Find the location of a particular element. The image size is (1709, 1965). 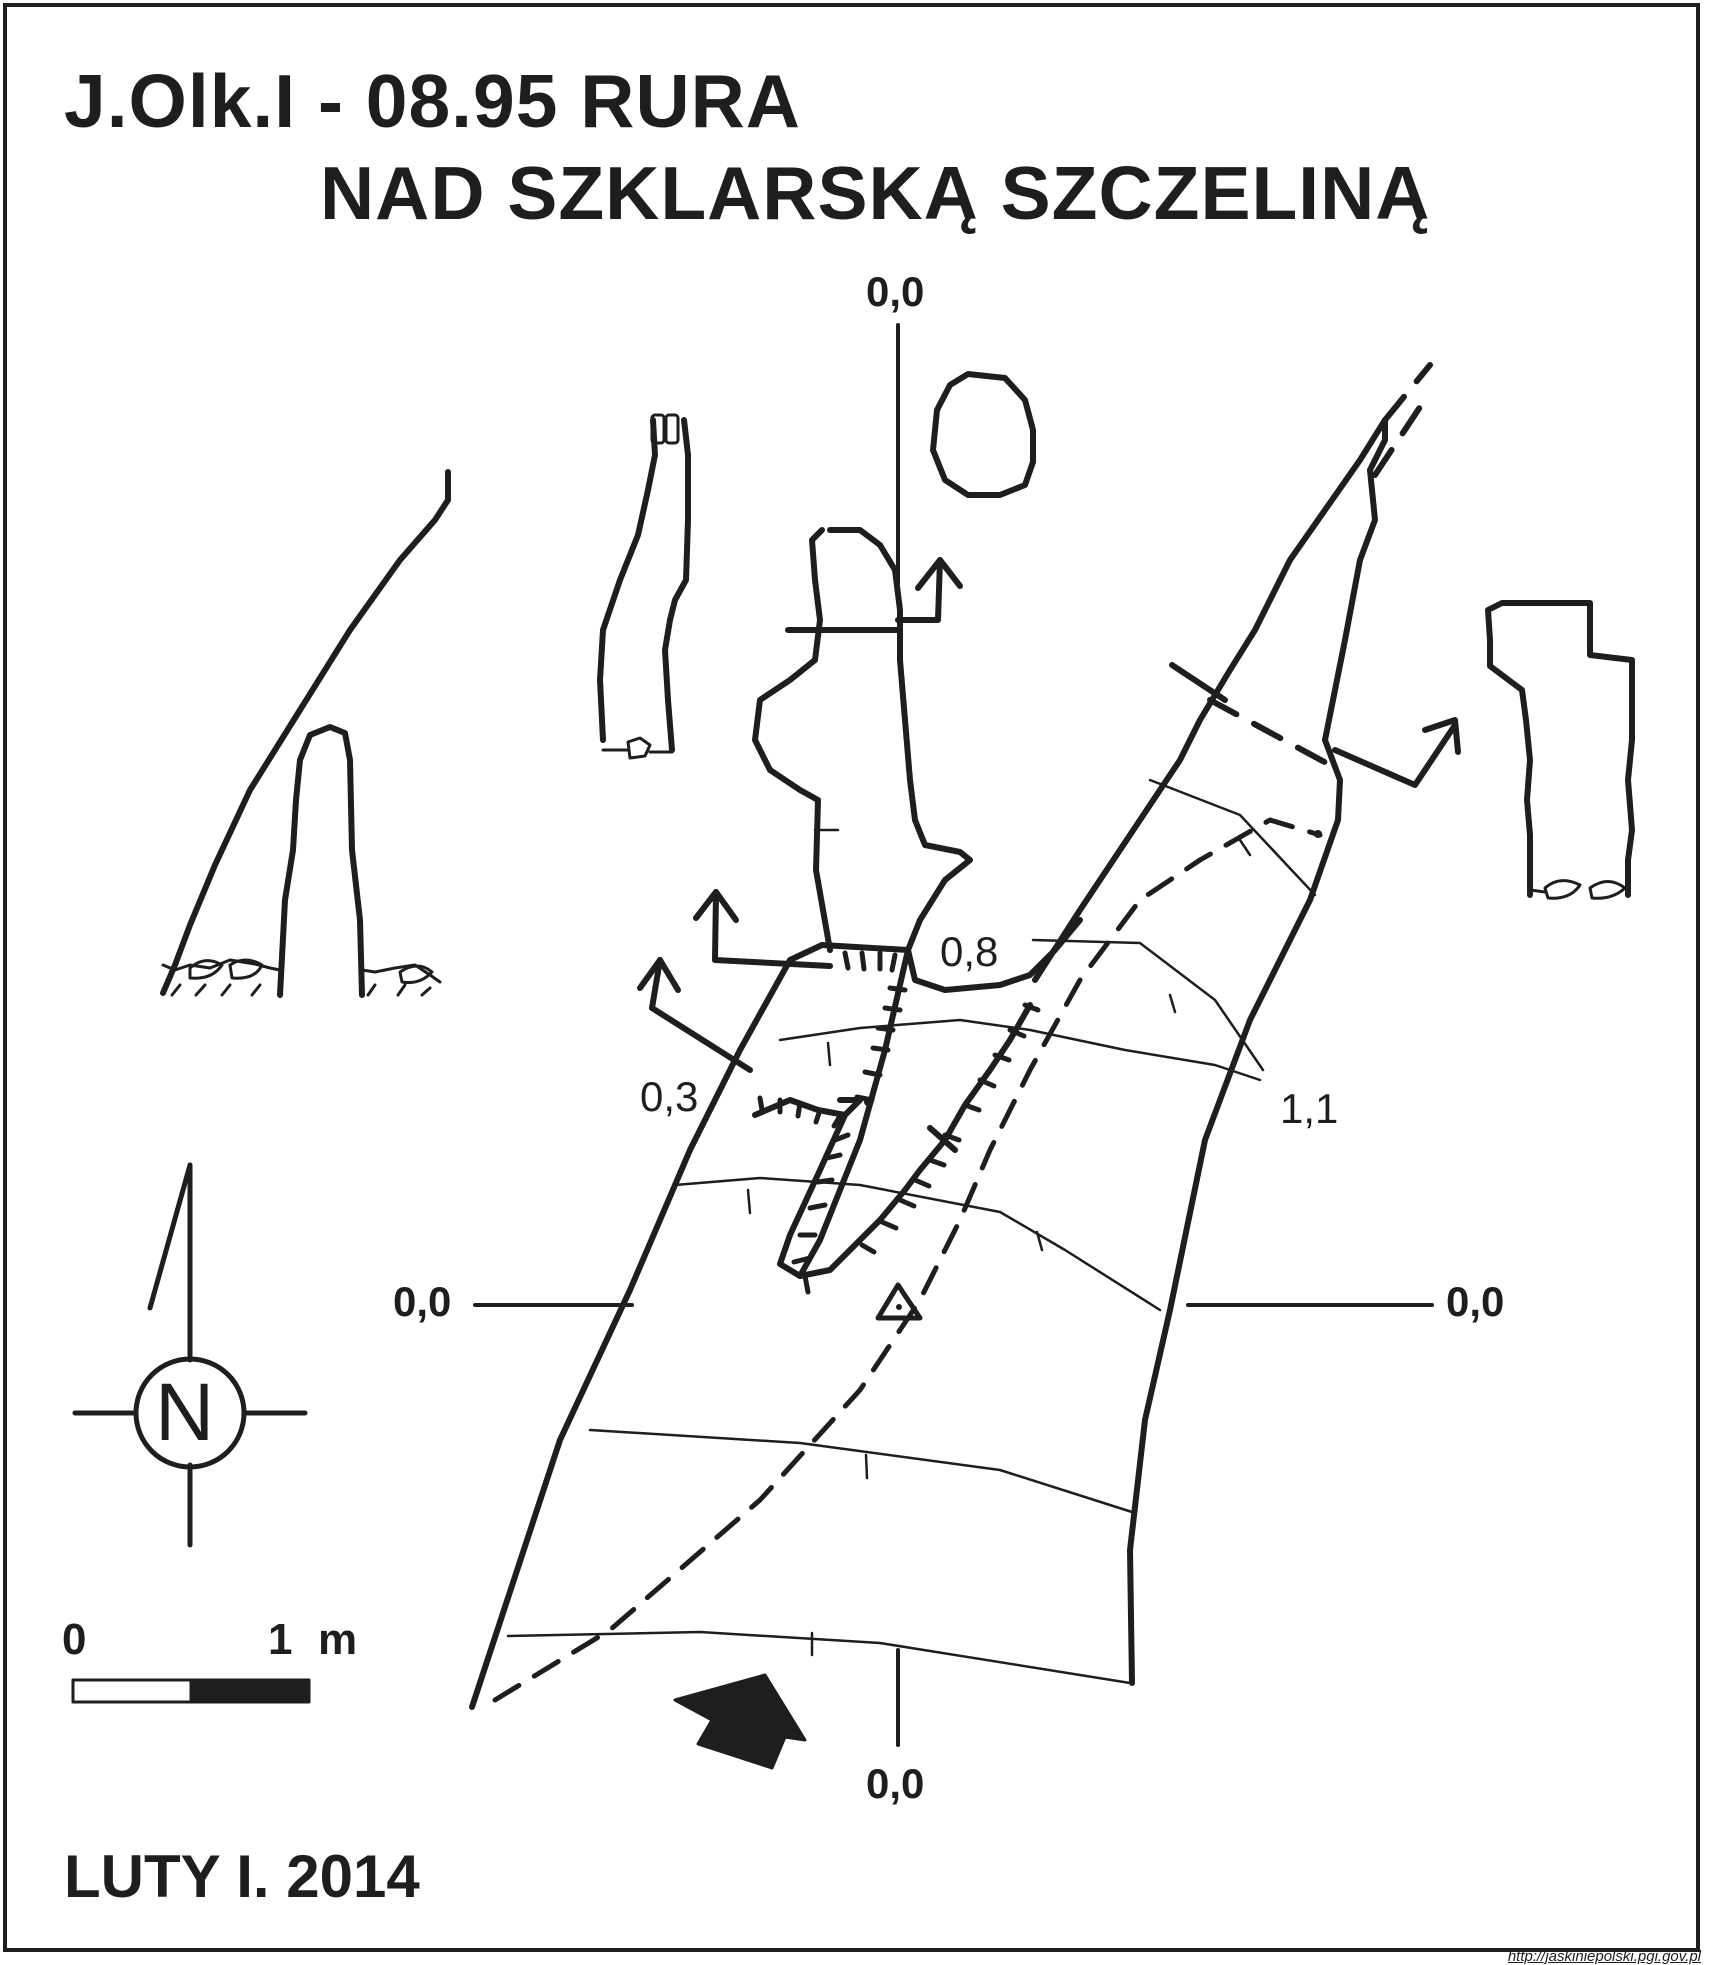

step-hatching is located at coordinates (899, 1122).